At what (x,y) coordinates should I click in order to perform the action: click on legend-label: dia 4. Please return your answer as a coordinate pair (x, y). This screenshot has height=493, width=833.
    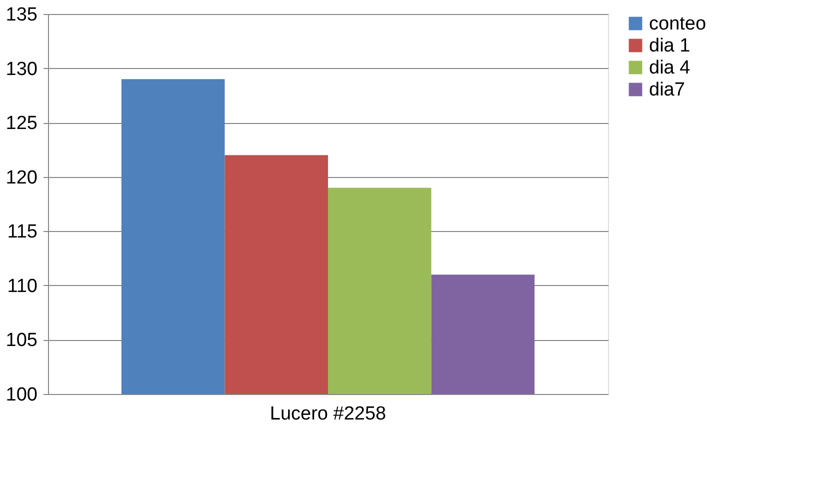
    Looking at the image, I should click on (670, 68).